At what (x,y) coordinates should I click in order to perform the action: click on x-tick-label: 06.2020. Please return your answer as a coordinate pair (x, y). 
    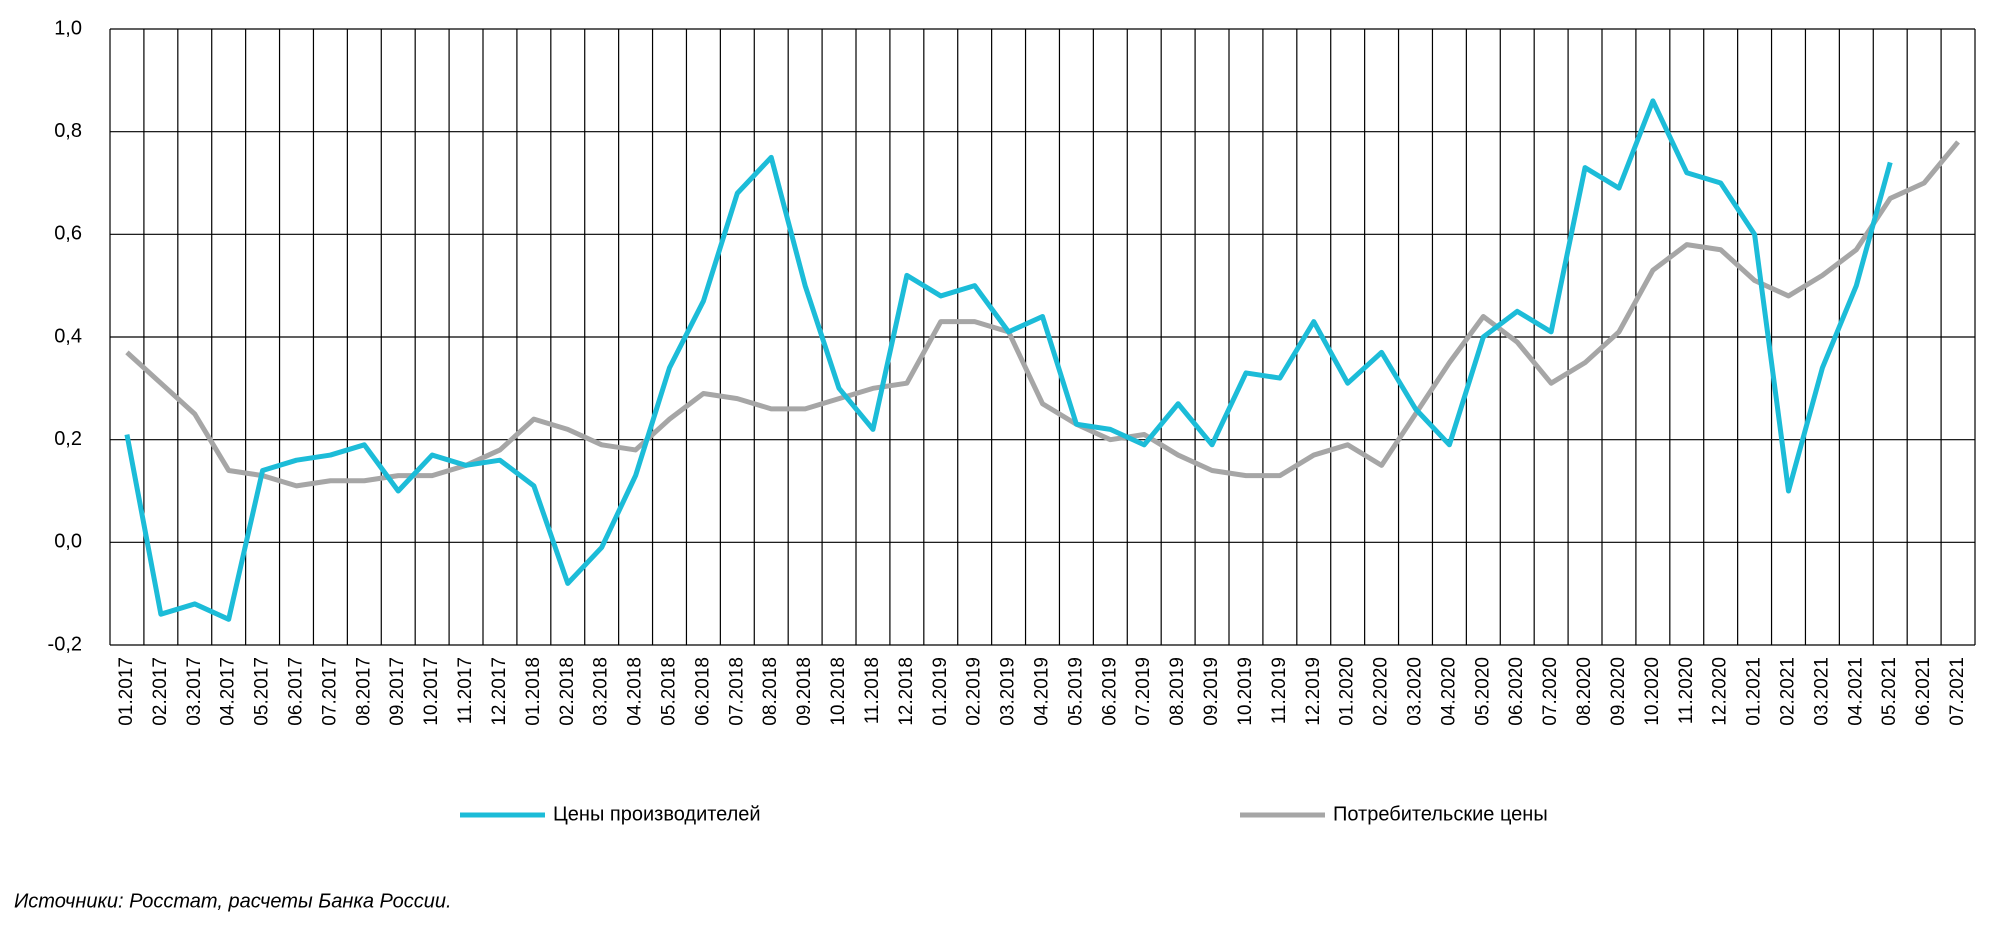
    Looking at the image, I should click on (1516, 691).